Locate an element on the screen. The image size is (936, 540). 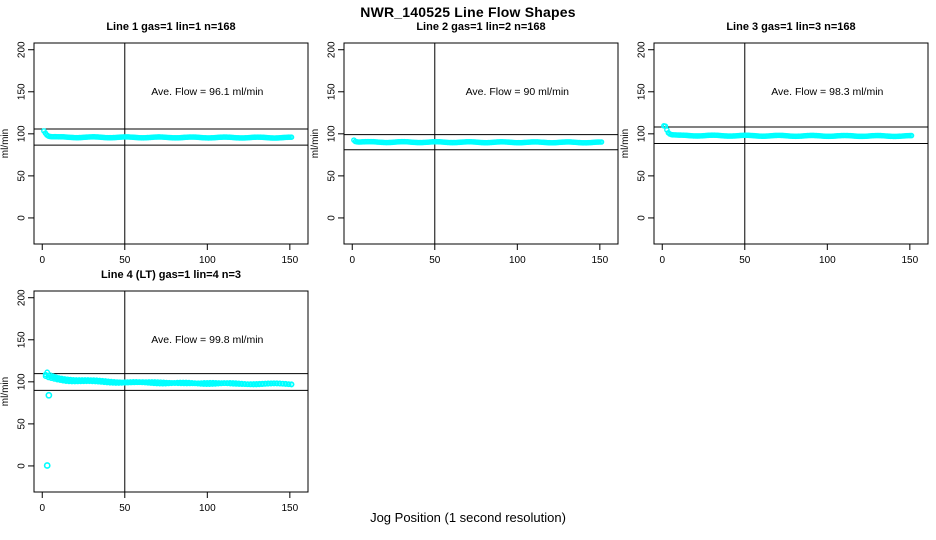
ave-flow-annotation: Ave. Flow = 98.3 ml/min is located at coordinates (827, 92).